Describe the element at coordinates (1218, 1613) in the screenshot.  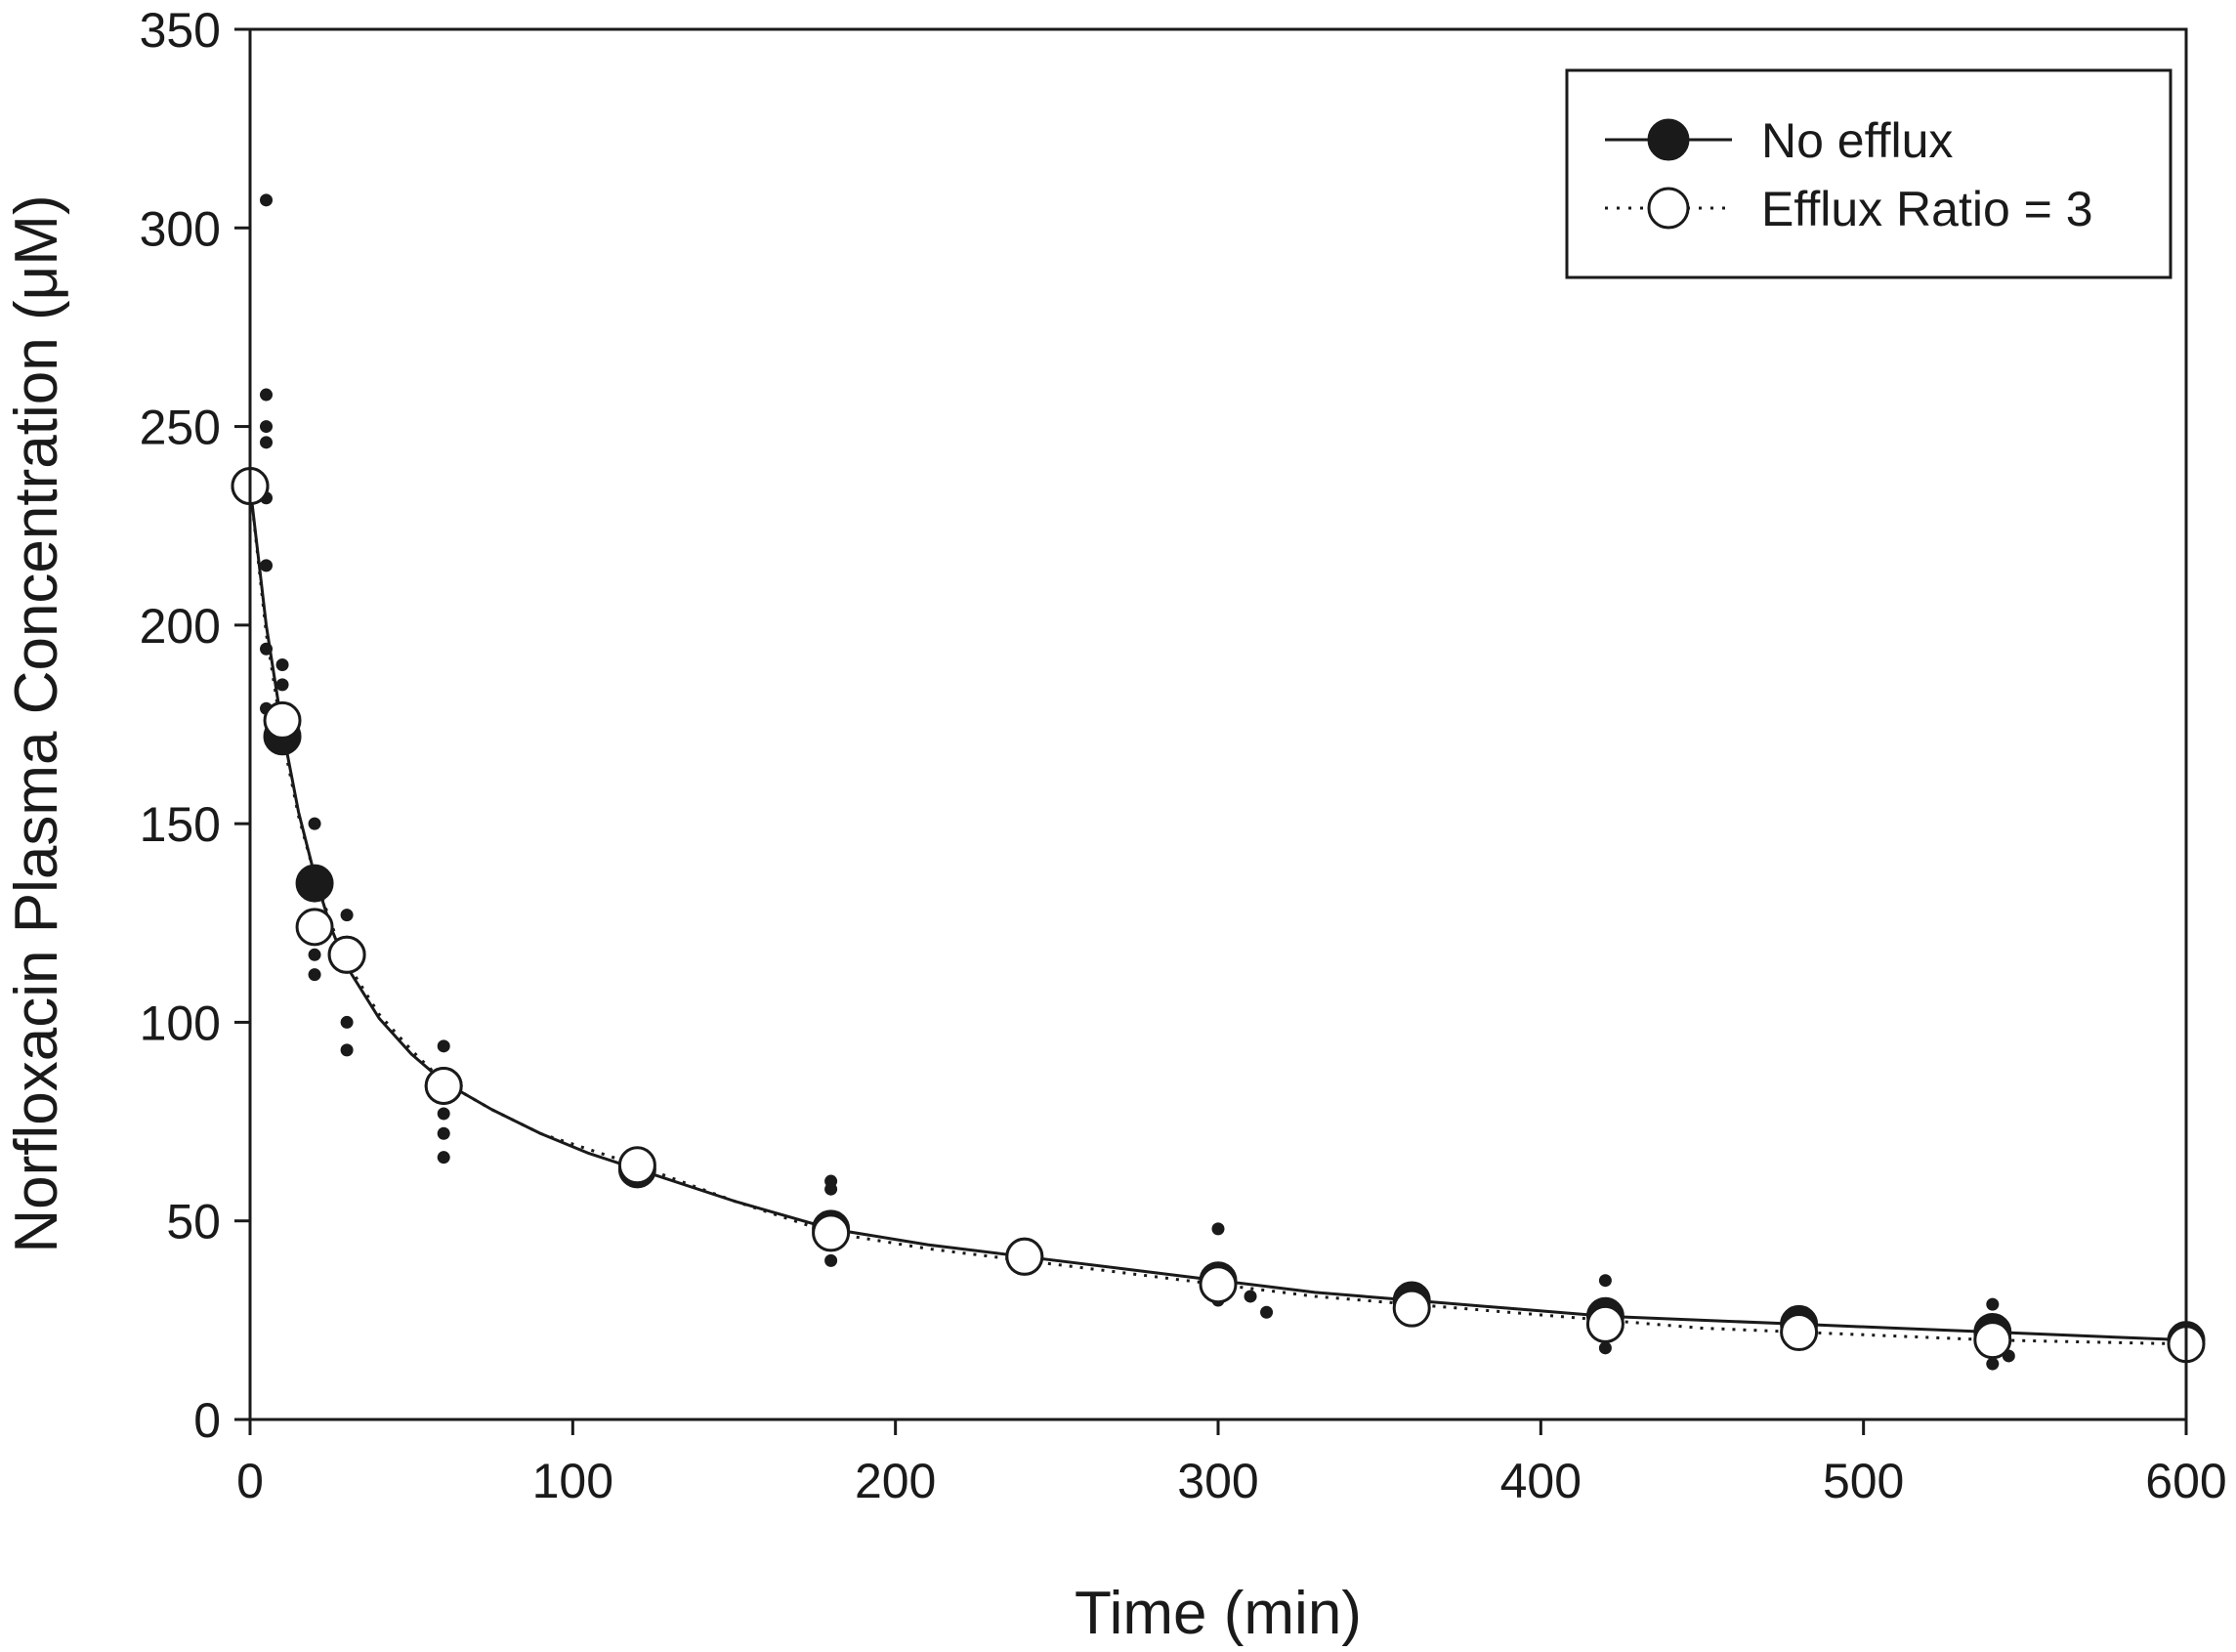
I see `x-axis-title: Time (min)` at that location.